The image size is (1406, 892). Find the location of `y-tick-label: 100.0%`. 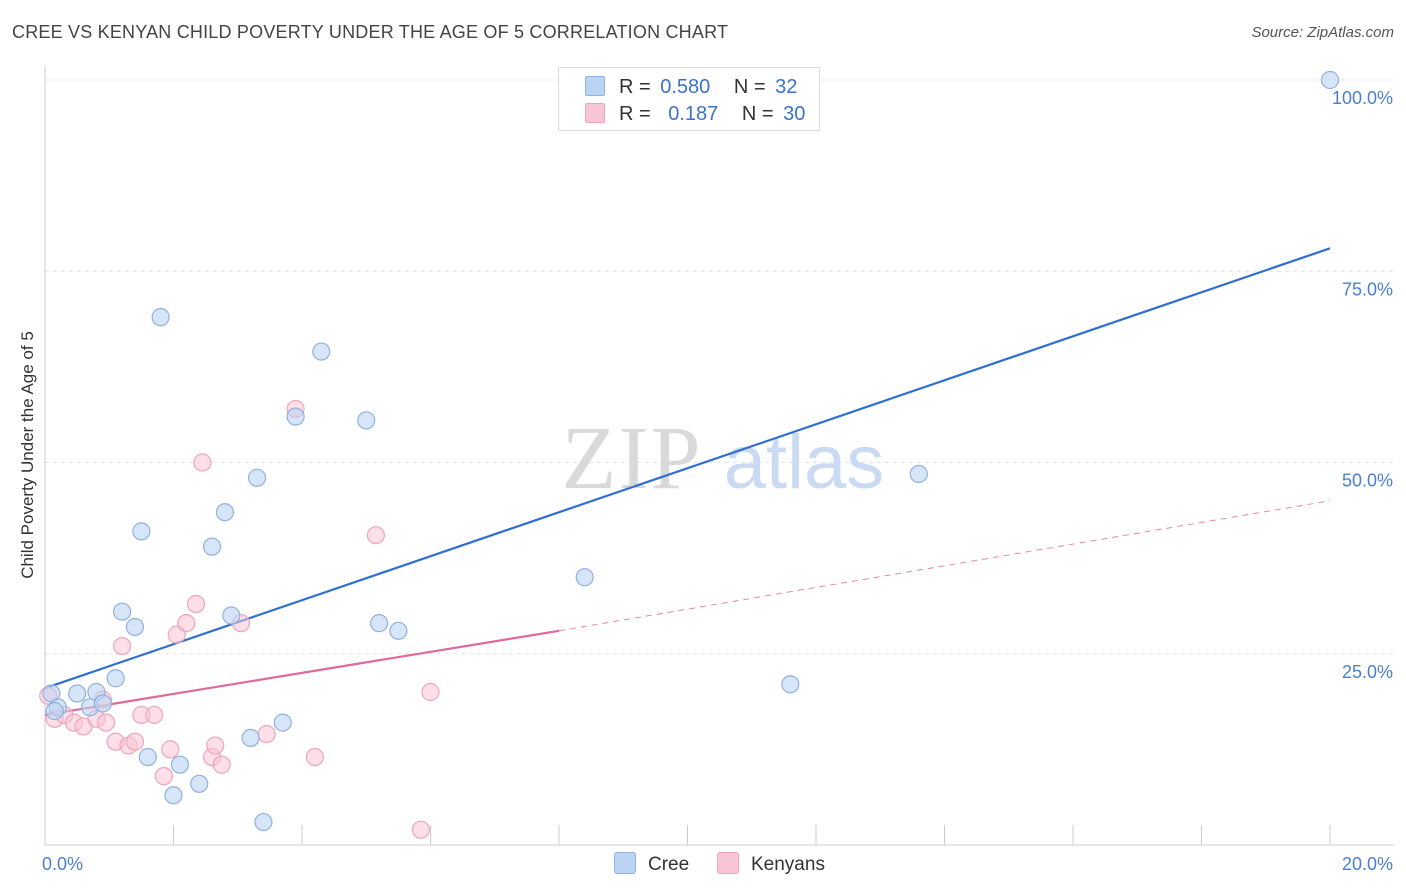

y-tick-label: 100.0% is located at coordinates (1362, 98).